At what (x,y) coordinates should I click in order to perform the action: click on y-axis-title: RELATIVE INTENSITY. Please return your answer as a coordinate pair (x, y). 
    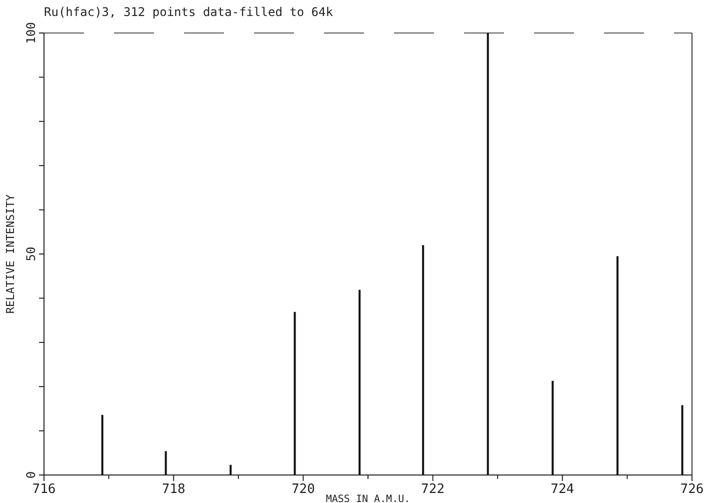
    Looking at the image, I should click on (10, 254).